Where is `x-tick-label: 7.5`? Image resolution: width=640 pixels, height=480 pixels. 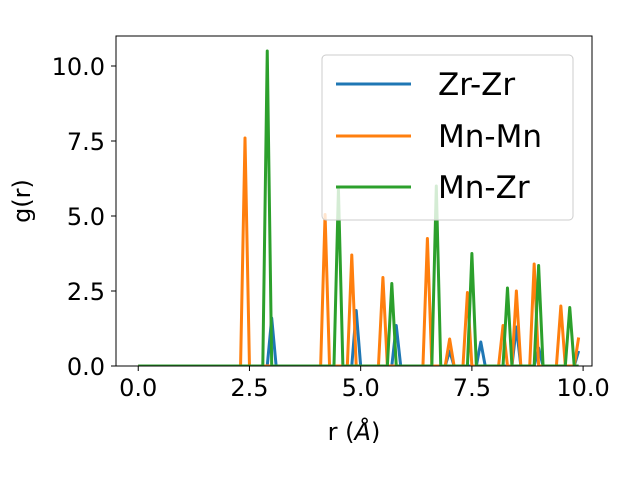 x-tick-label: 7.5 is located at coordinates (472, 388).